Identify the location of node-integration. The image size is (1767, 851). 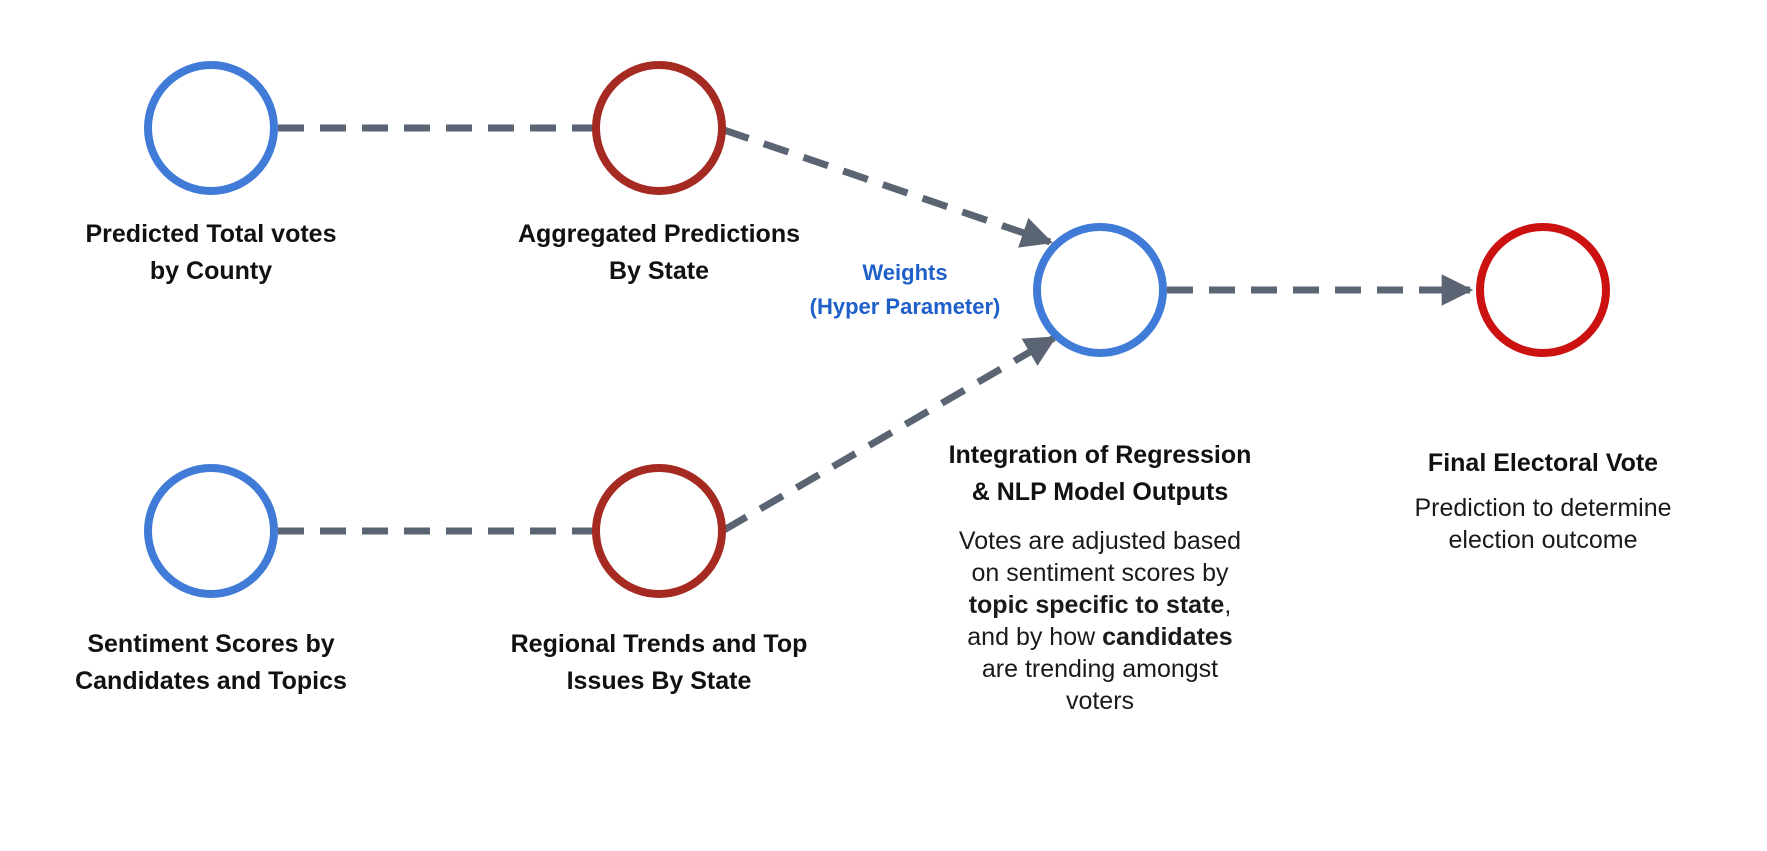
(1100, 290).